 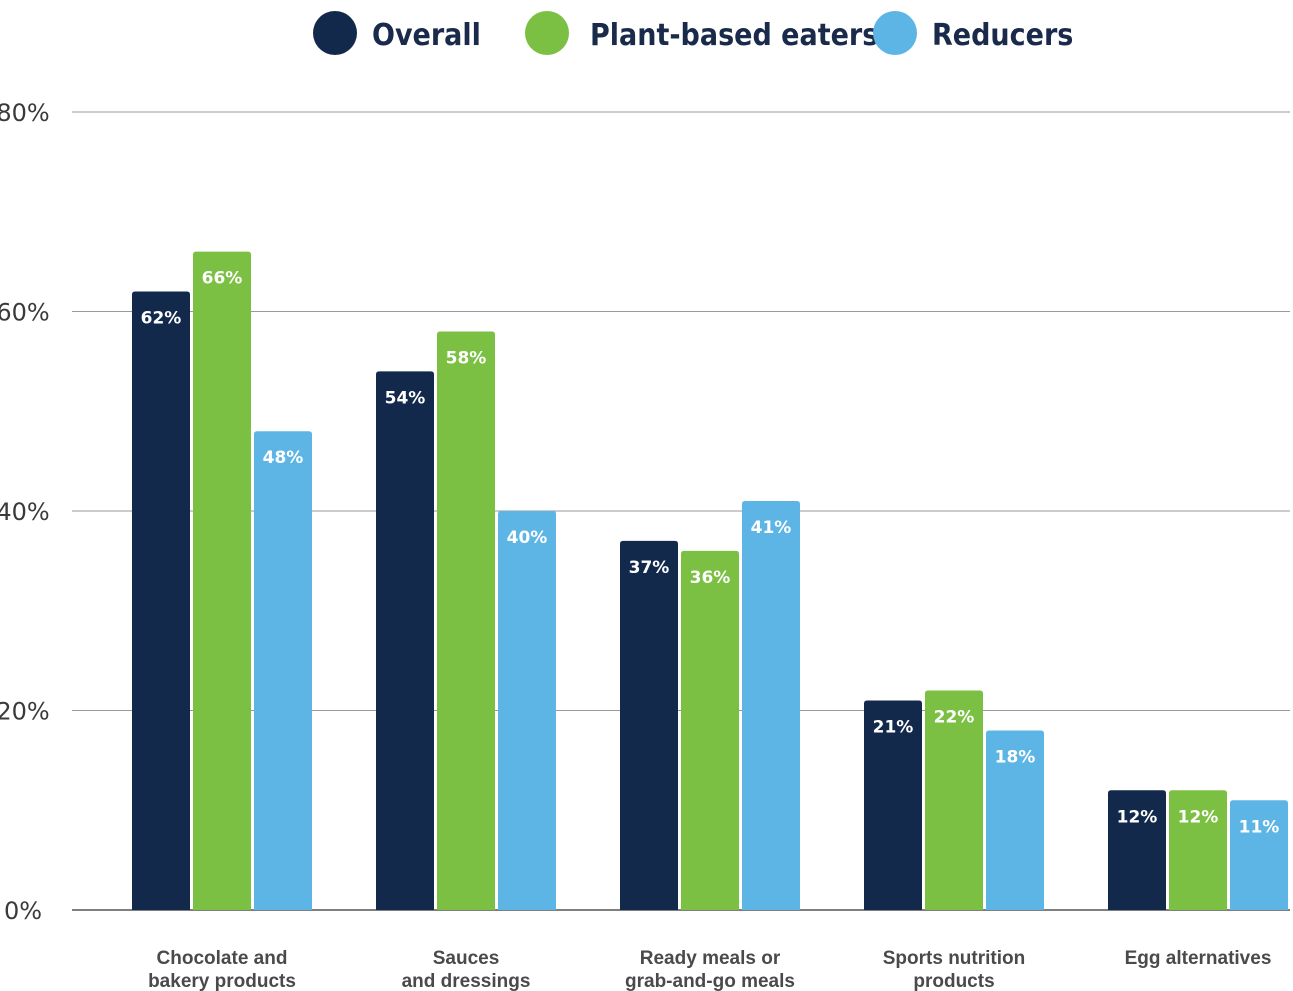 What do you see at coordinates (283, 458) in the screenshot?
I see `bar-value-label-1-3: 48%` at bounding box center [283, 458].